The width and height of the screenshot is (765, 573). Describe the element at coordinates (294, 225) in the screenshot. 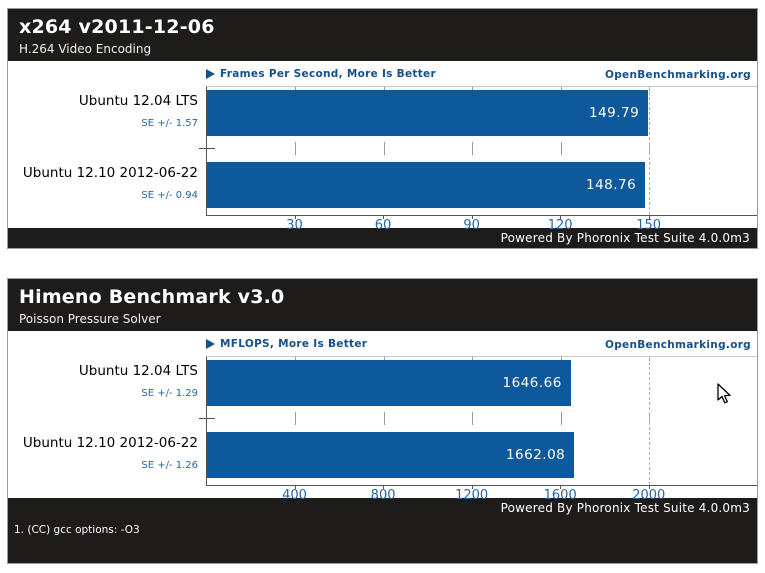

I see `axis-tick-label: 30` at that location.